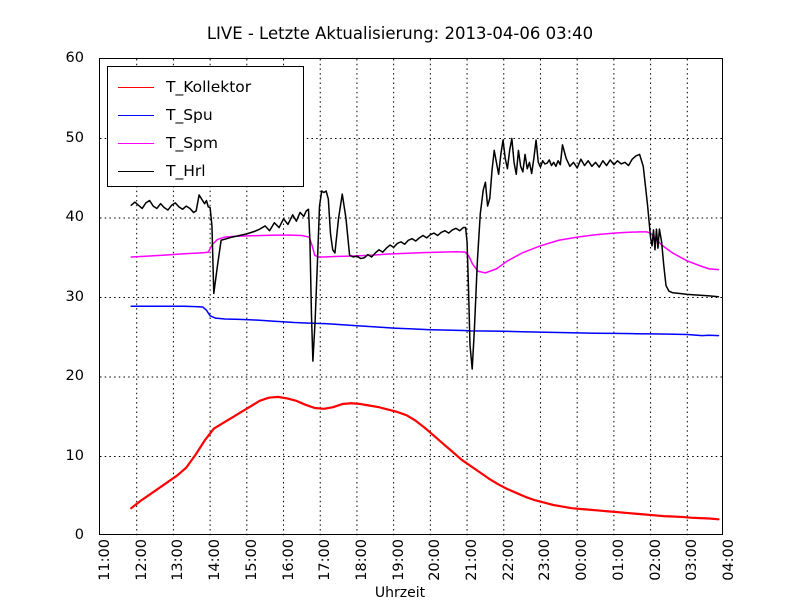 The image size is (800, 601). What do you see at coordinates (692, 560) in the screenshot?
I see `x-tick-label: 03:00` at bounding box center [692, 560].